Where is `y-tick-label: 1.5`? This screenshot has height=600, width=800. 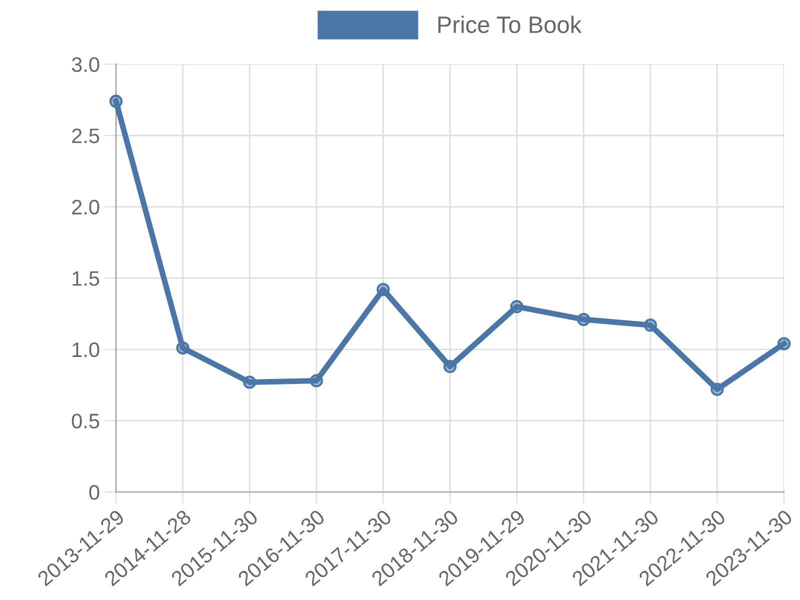
y-tick-label: 1.5 is located at coordinates (86, 278).